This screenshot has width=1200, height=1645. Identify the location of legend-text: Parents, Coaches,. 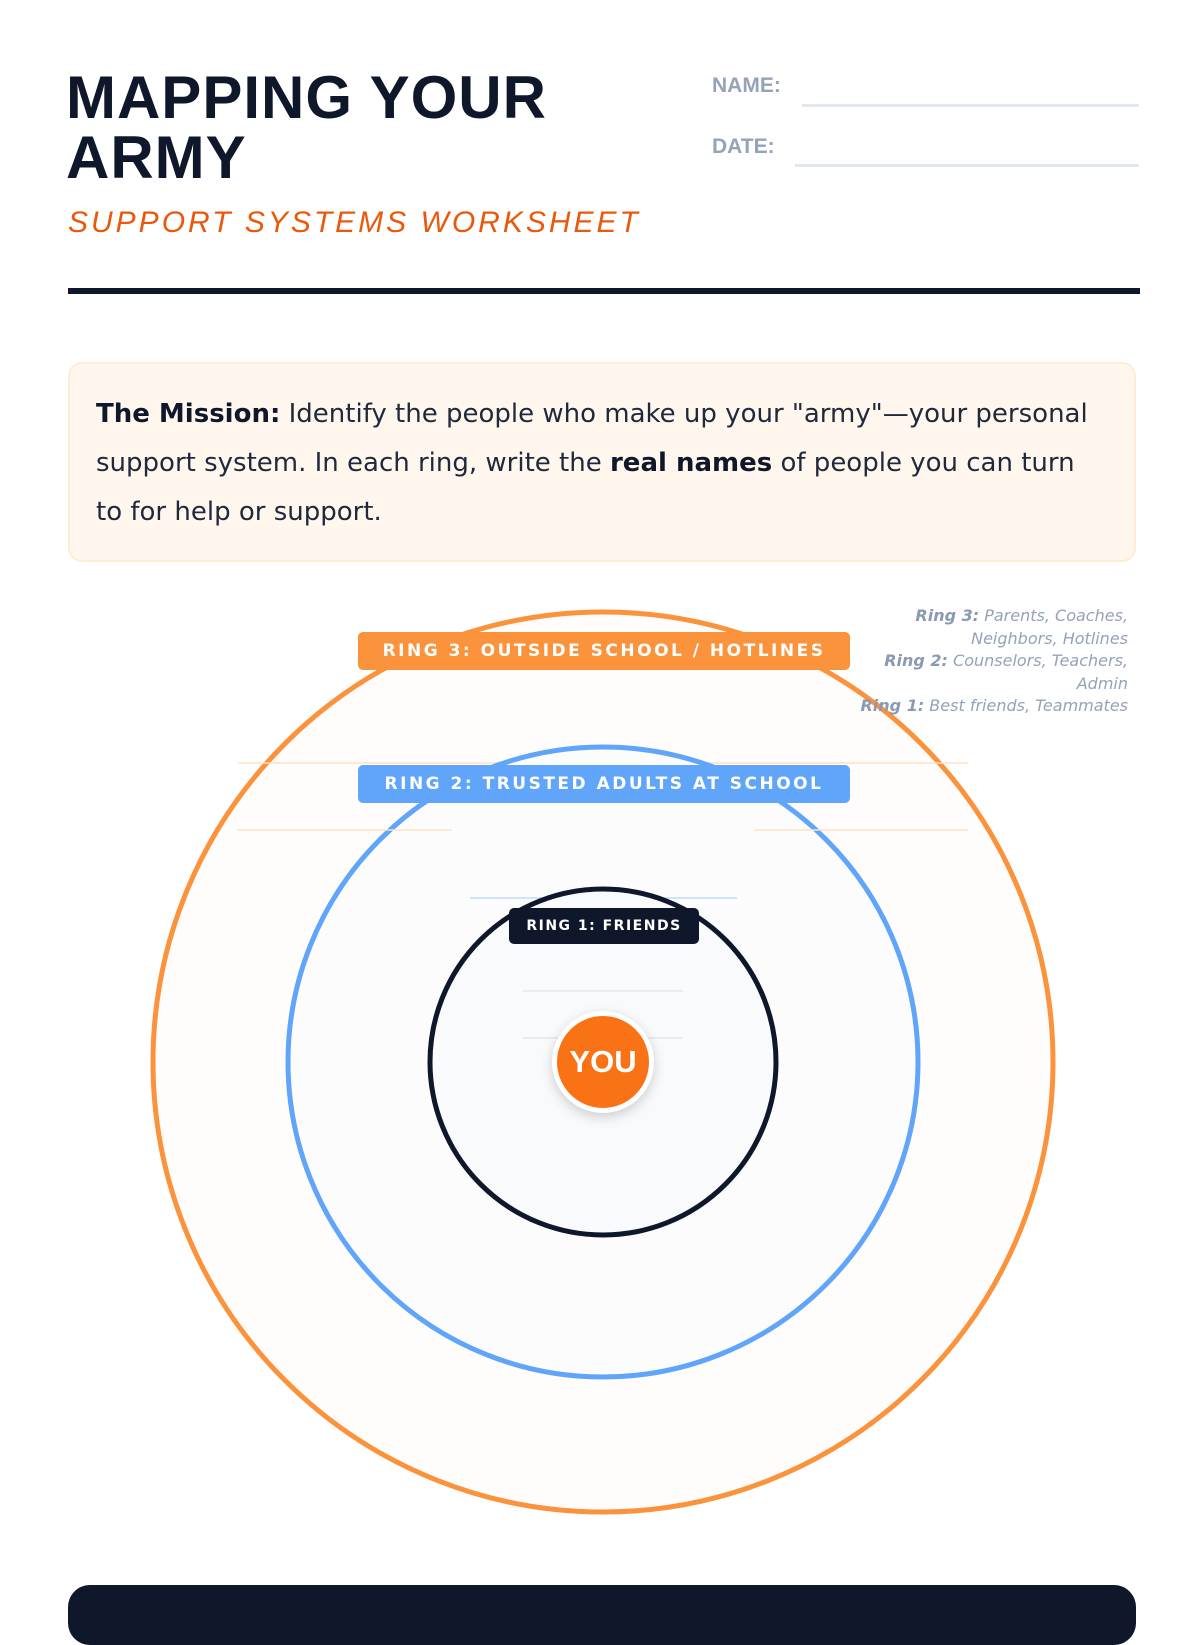
(1053, 615).